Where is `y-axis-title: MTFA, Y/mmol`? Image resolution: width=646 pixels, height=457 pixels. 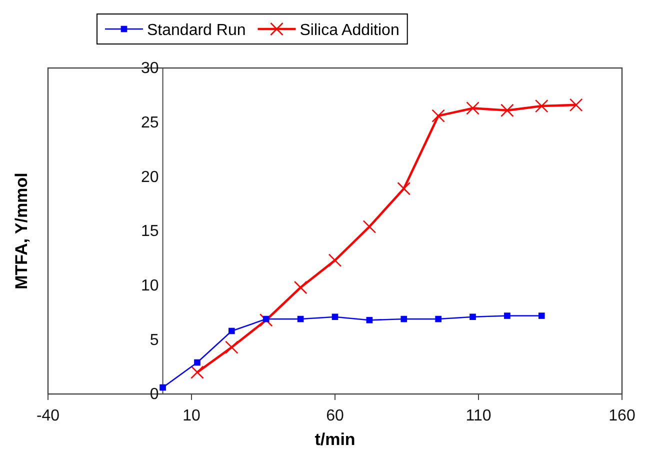 y-axis-title: MTFA, Y/mmol is located at coordinates (21, 231).